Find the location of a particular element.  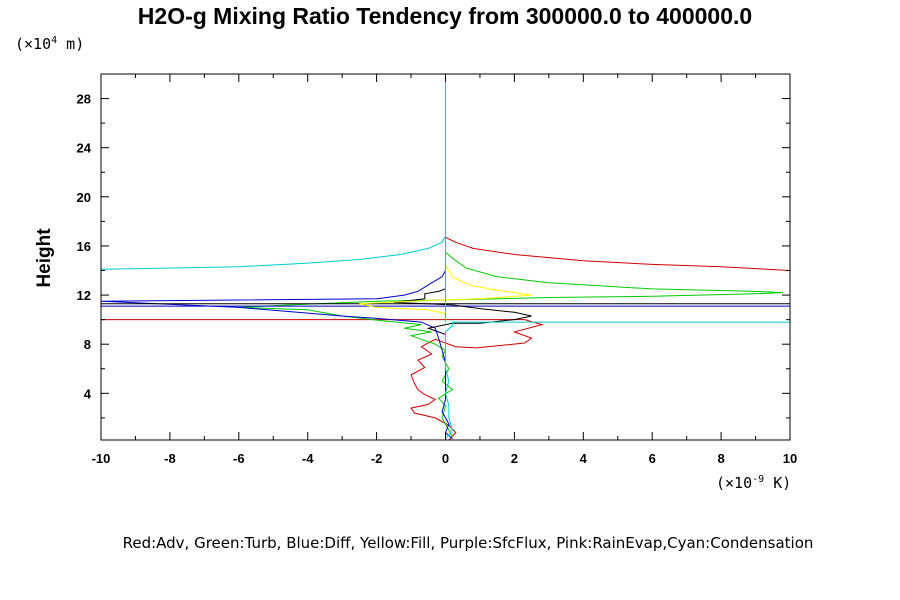

x-tick-label-1: -8 is located at coordinates (170, 458).